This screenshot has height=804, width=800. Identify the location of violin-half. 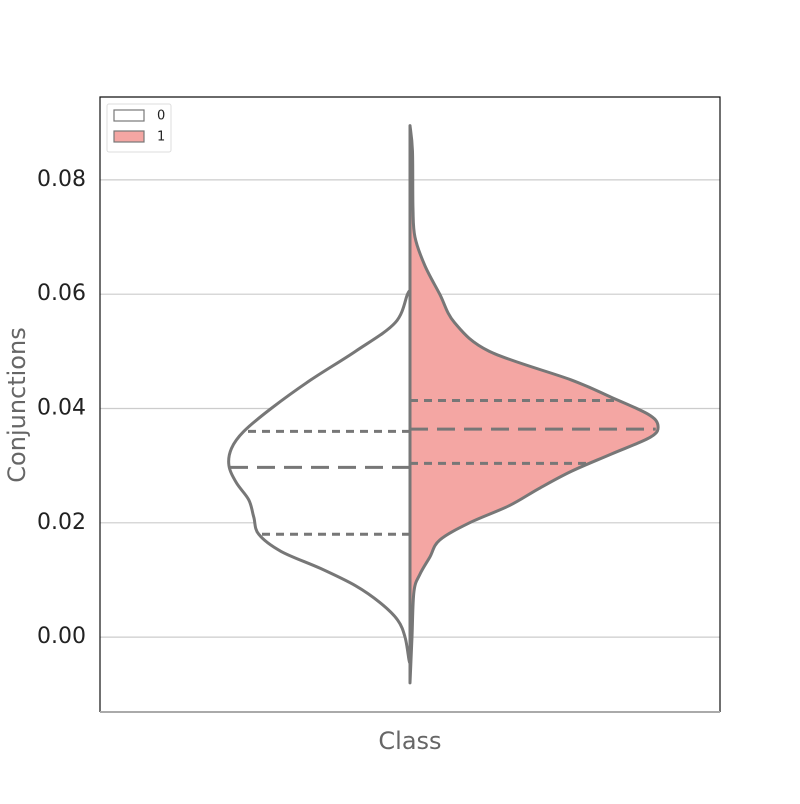
(319, 477).